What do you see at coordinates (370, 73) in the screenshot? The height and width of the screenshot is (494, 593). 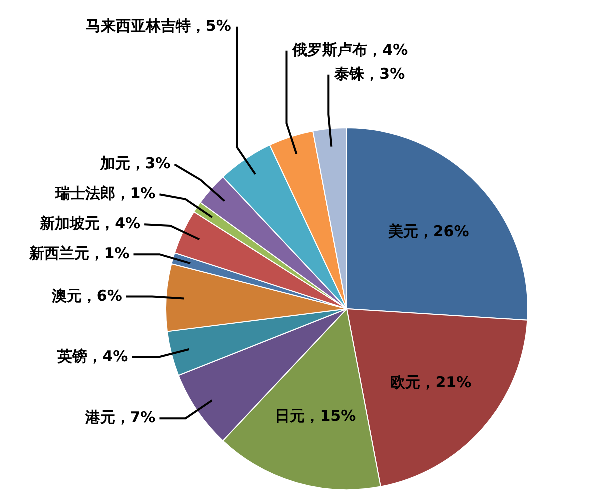 I see `slice-label: 泰铢，3%` at bounding box center [370, 73].